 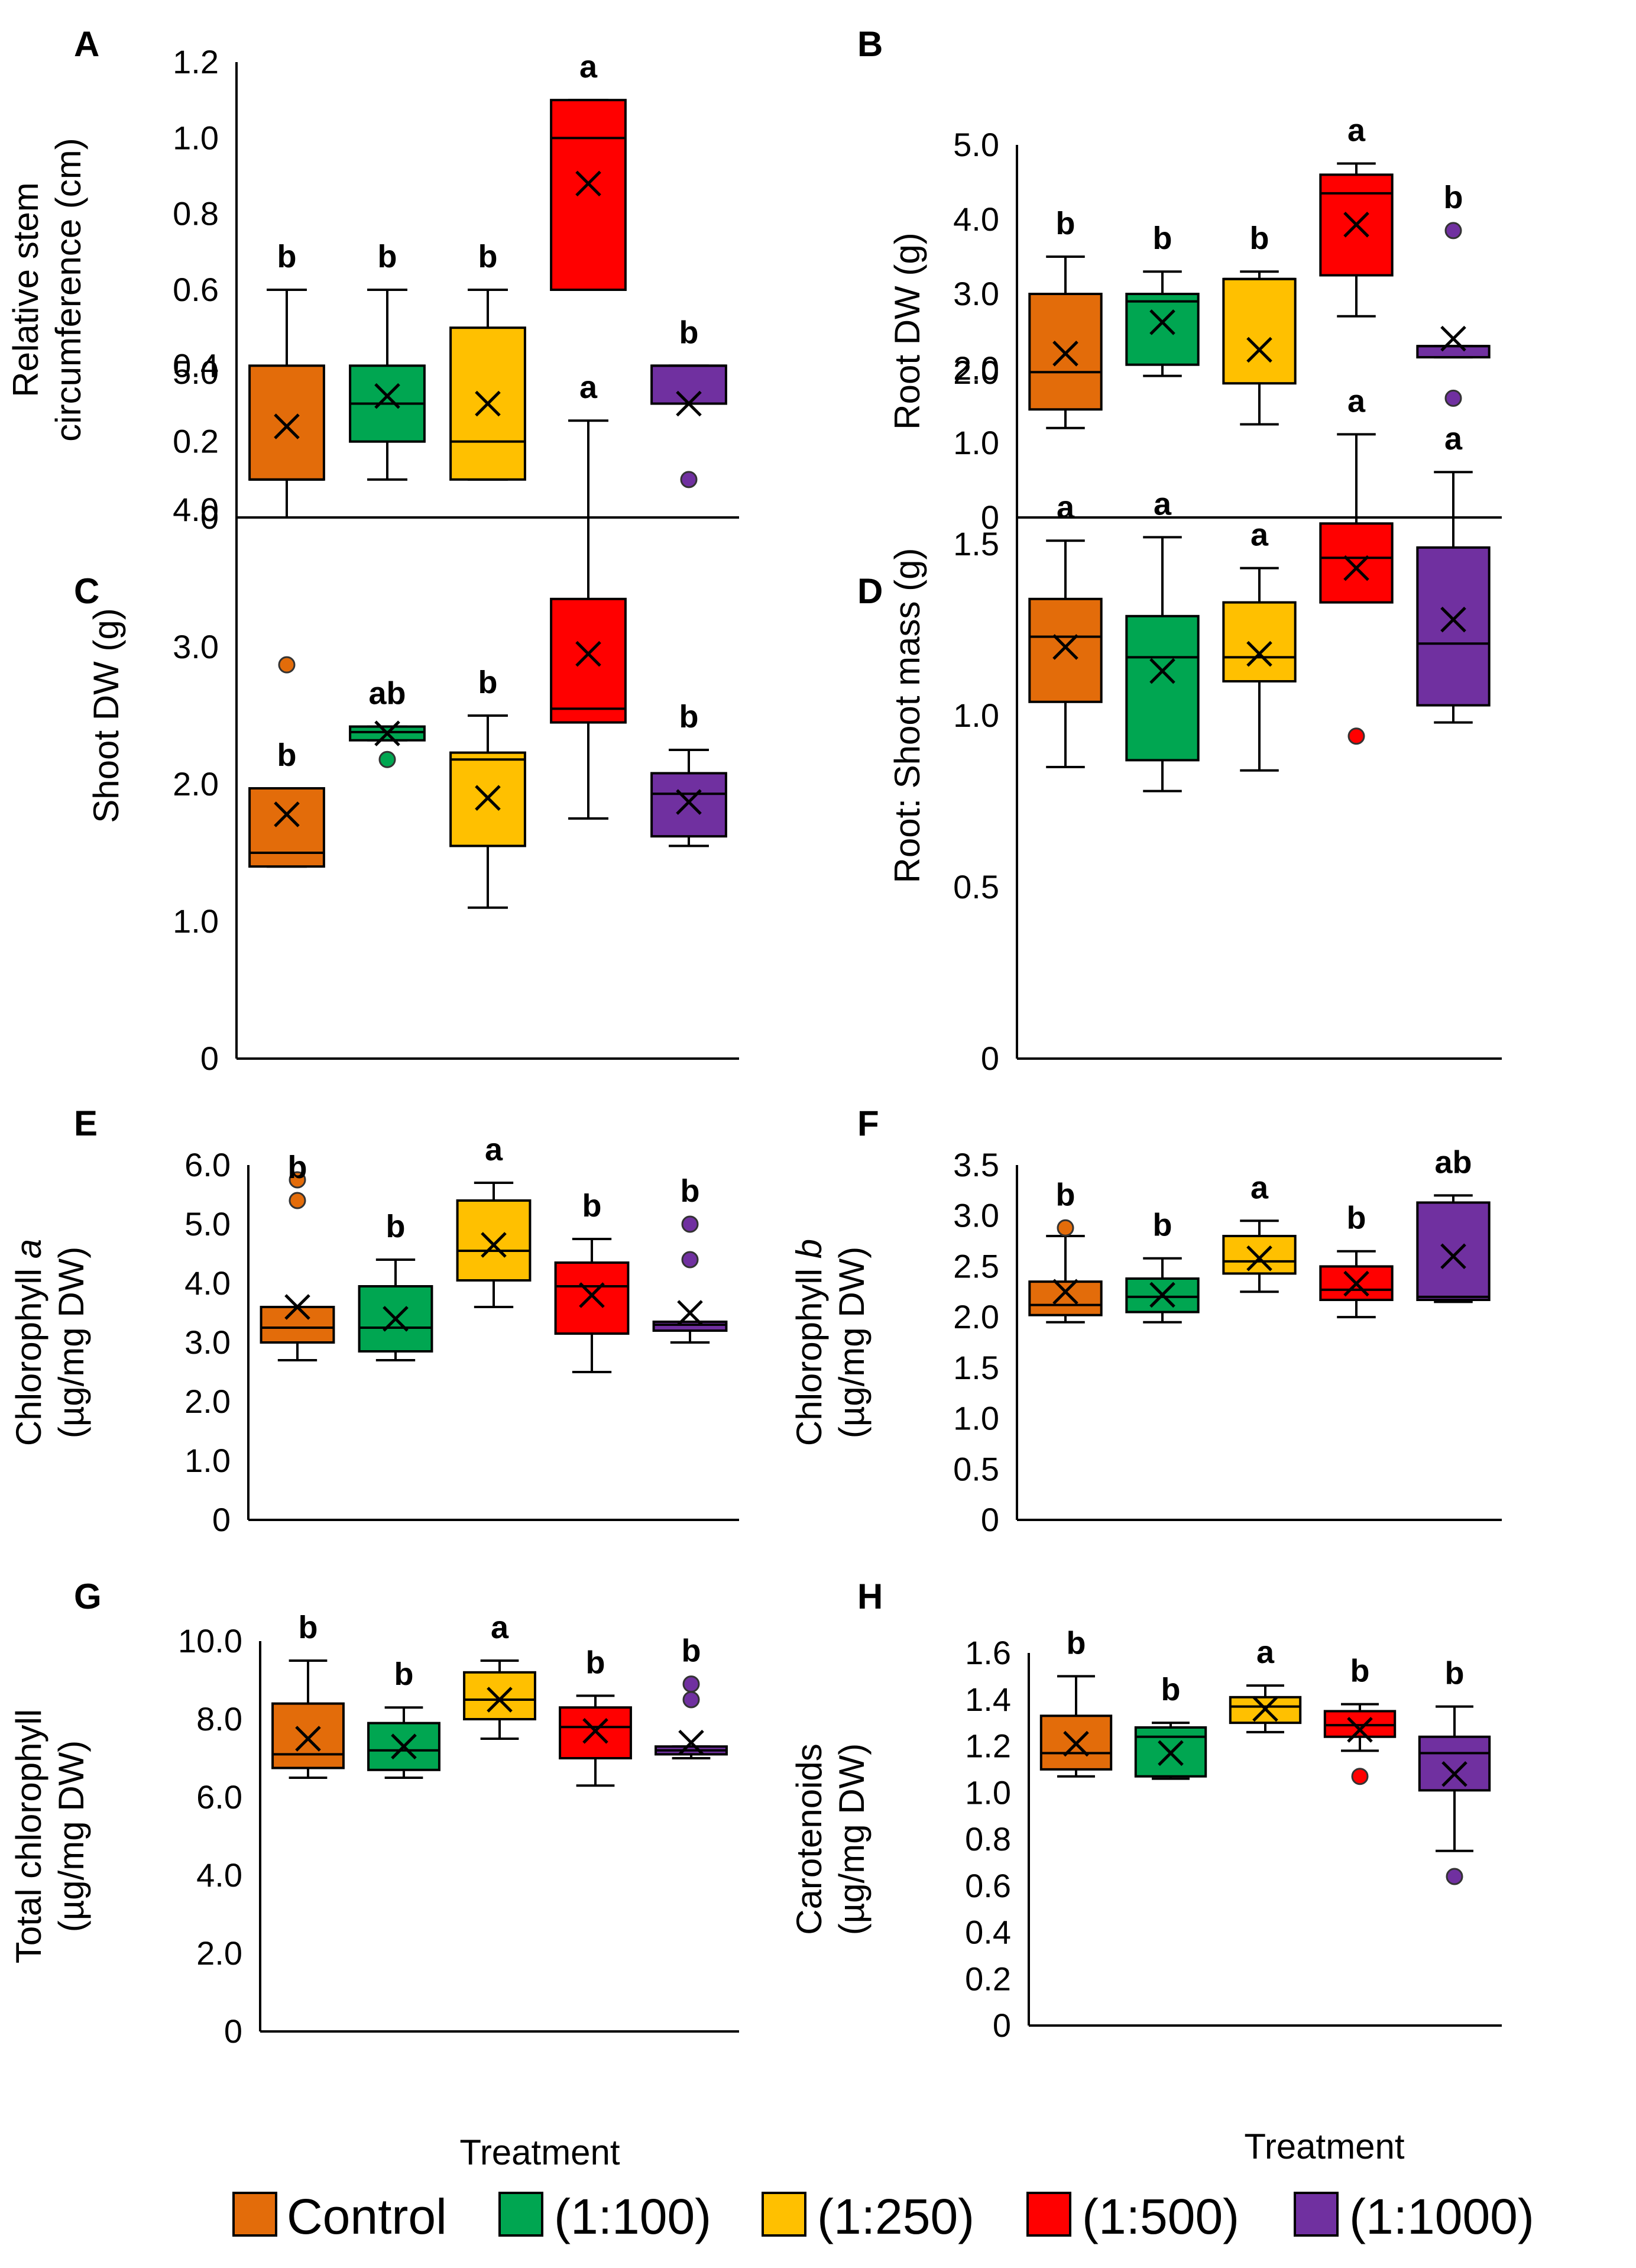 I want to click on tick-label-f-1: 0.5, so click(x=976, y=1469).